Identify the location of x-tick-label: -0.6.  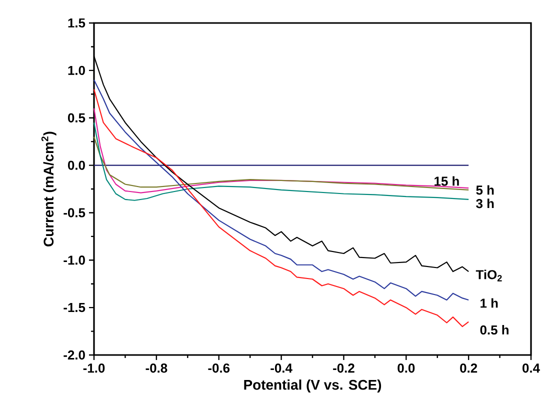
(219, 368).